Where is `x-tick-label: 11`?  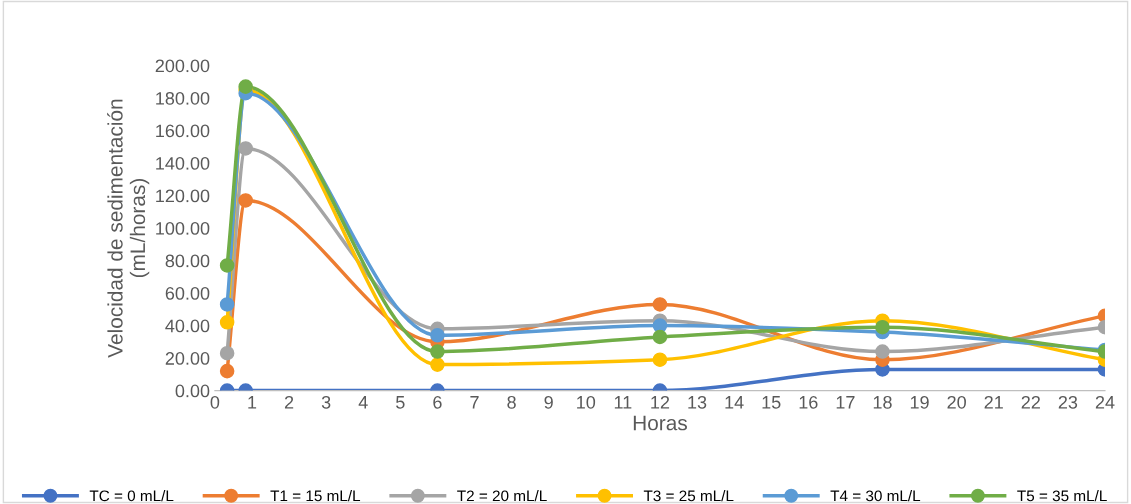
x-tick-label: 11 is located at coordinates (623, 402).